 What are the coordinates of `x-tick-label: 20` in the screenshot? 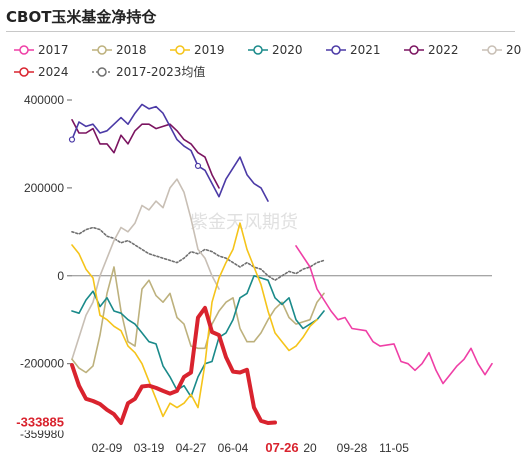 It's located at (310, 448).